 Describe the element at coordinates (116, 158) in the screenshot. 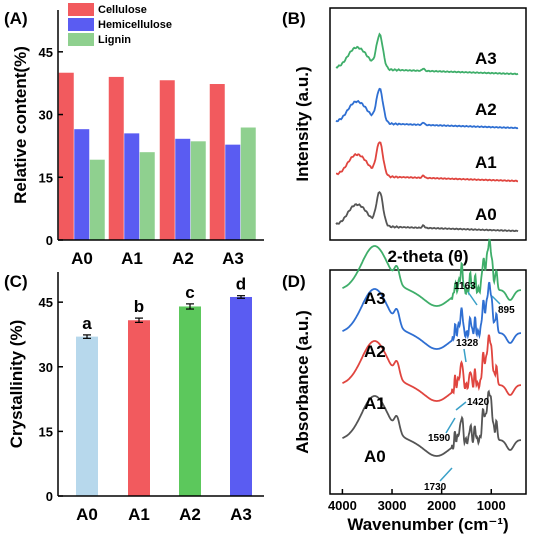

I see `bar-cellulose-a1` at that location.